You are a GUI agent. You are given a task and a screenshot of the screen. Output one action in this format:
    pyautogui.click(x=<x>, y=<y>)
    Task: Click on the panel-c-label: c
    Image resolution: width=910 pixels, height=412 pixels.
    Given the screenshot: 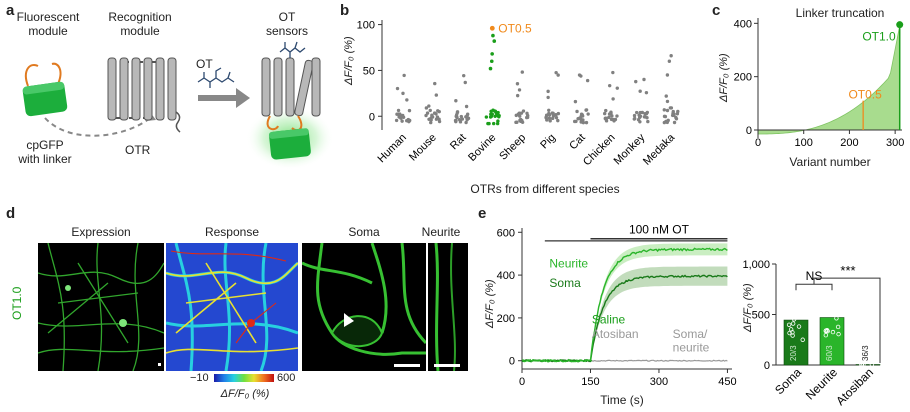 What is the action you would take?
    pyautogui.click(x=716, y=10)
    